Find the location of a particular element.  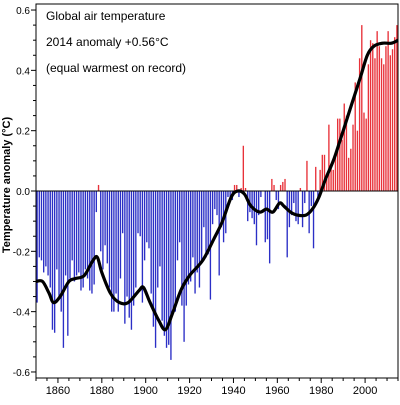

bar-1957 is located at coordinates (272, 184).